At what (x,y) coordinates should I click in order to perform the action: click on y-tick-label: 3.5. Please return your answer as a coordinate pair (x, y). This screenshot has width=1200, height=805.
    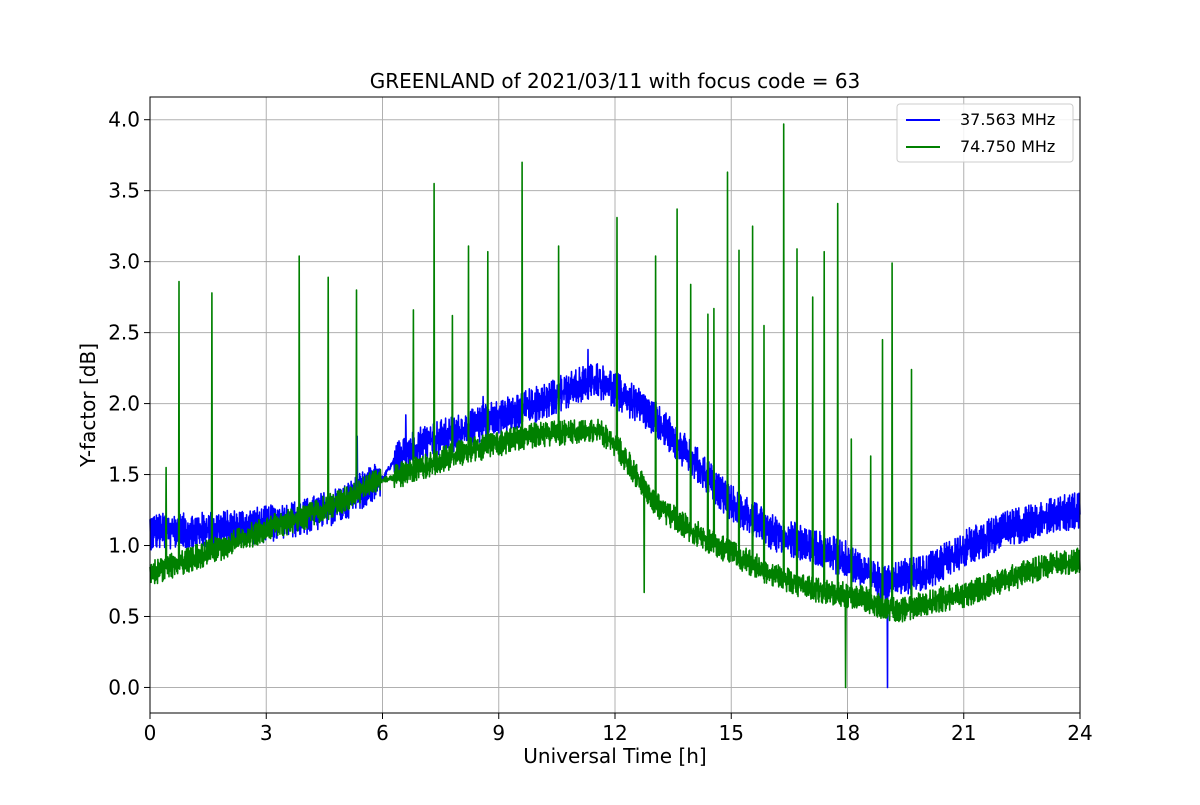
    Looking at the image, I should click on (124, 191).